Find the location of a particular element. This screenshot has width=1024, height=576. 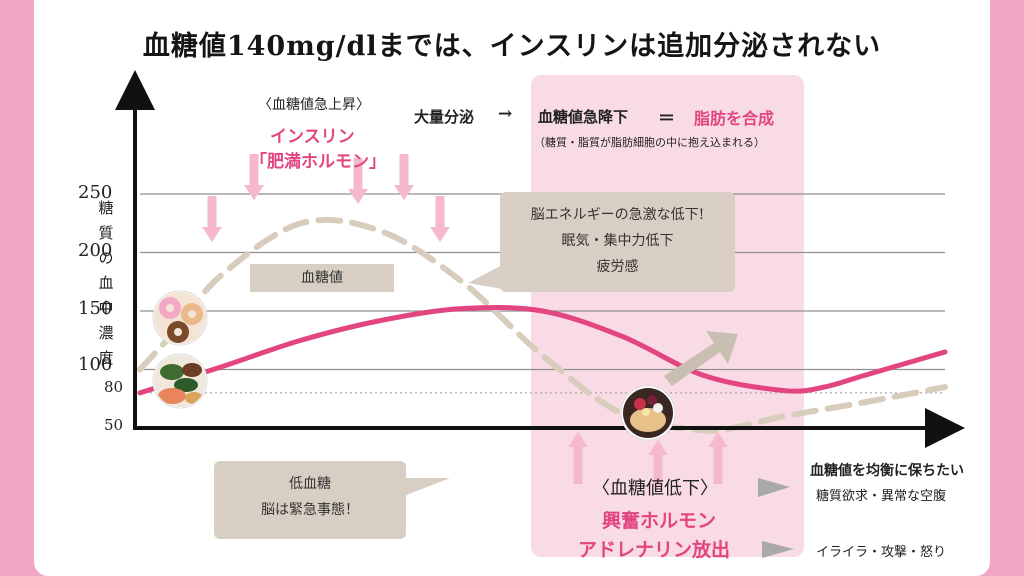

brain-callout-tail is located at coordinates (485, 277).